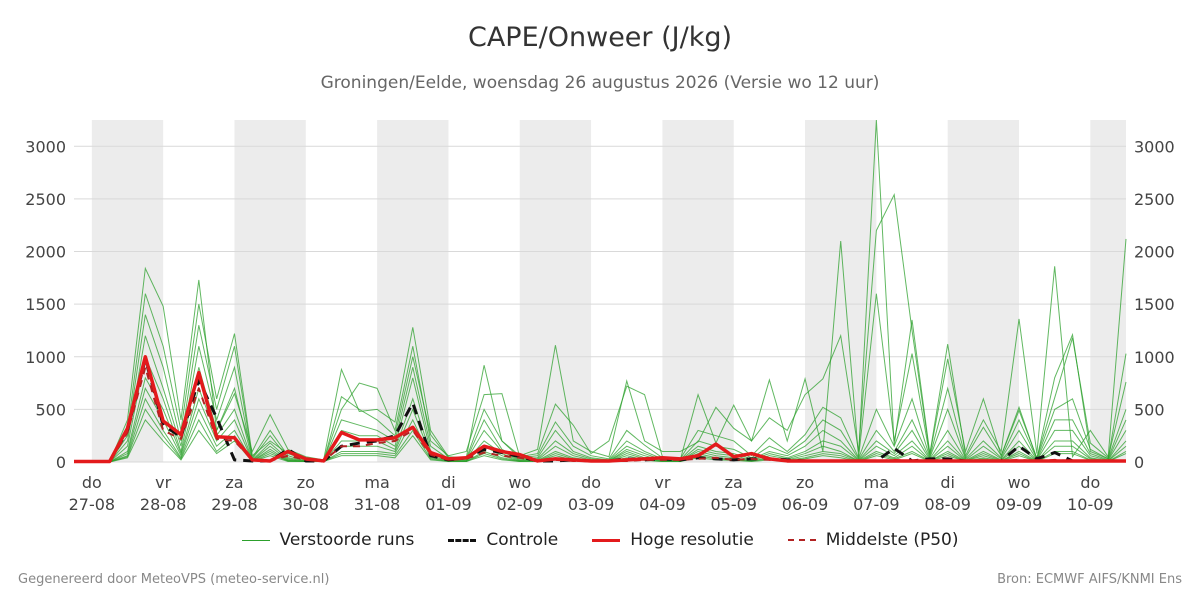  Describe the element at coordinates (448, 482) in the screenshot. I see `x-tick-day-5: di` at that location.